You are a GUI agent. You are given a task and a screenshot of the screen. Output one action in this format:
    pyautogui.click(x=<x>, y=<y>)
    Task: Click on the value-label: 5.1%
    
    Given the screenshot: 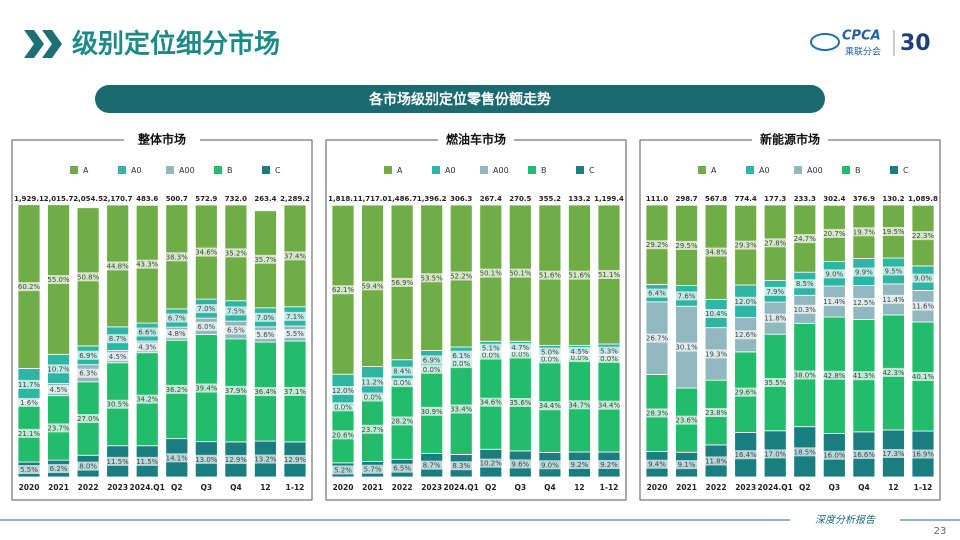 What is the action you would take?
    pyautogui.click(x=491, y=349)
    